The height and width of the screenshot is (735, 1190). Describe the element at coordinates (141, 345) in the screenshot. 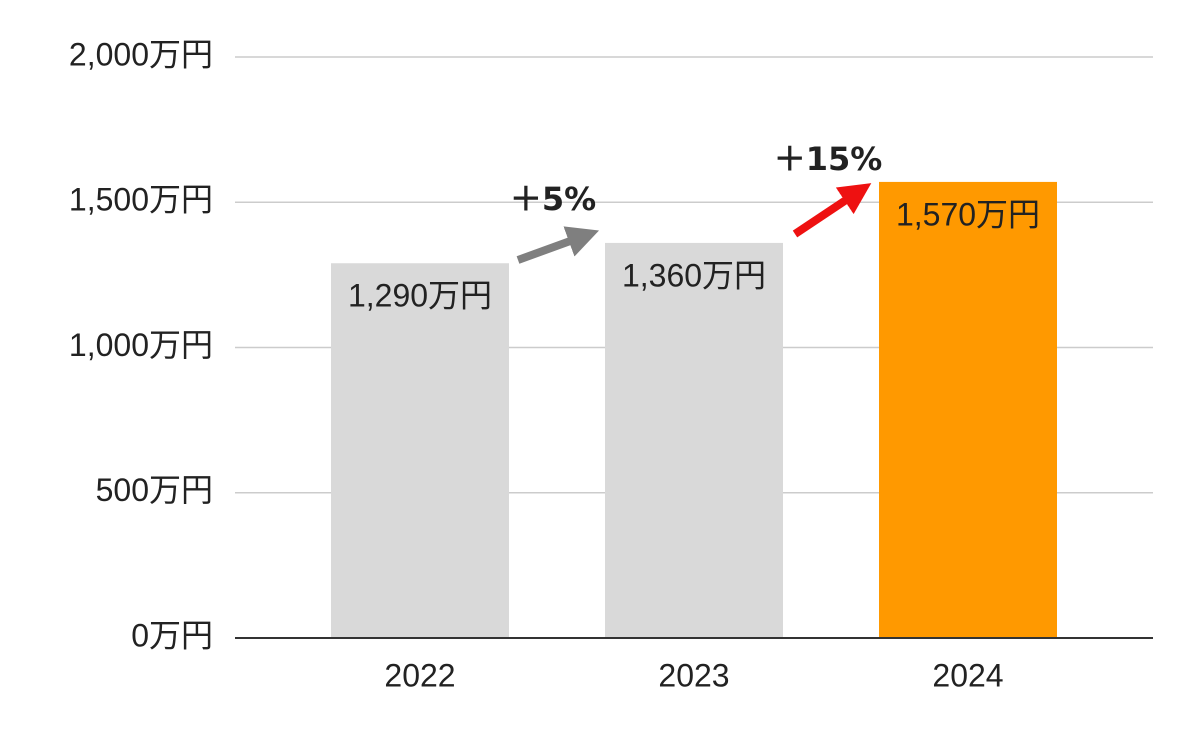

I see `y-tick-label: 1,000万円` at that location.